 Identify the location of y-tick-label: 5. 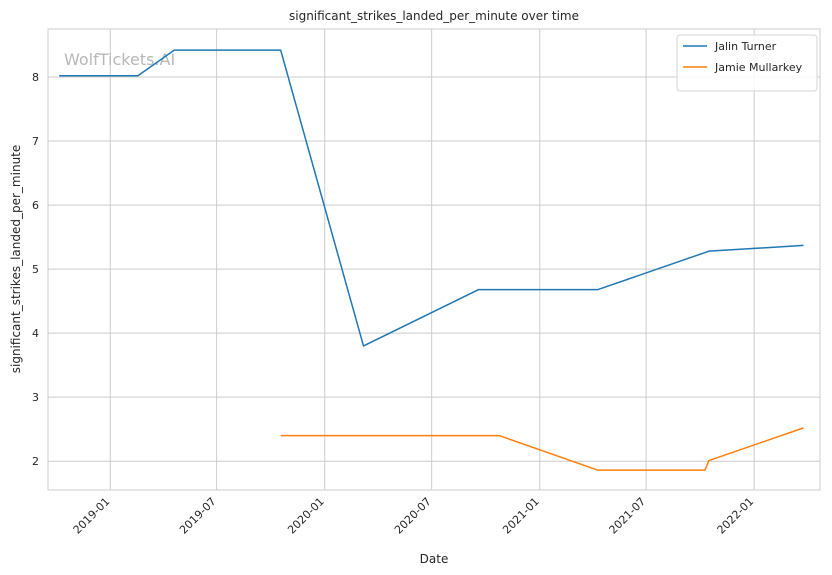
(35, 269).